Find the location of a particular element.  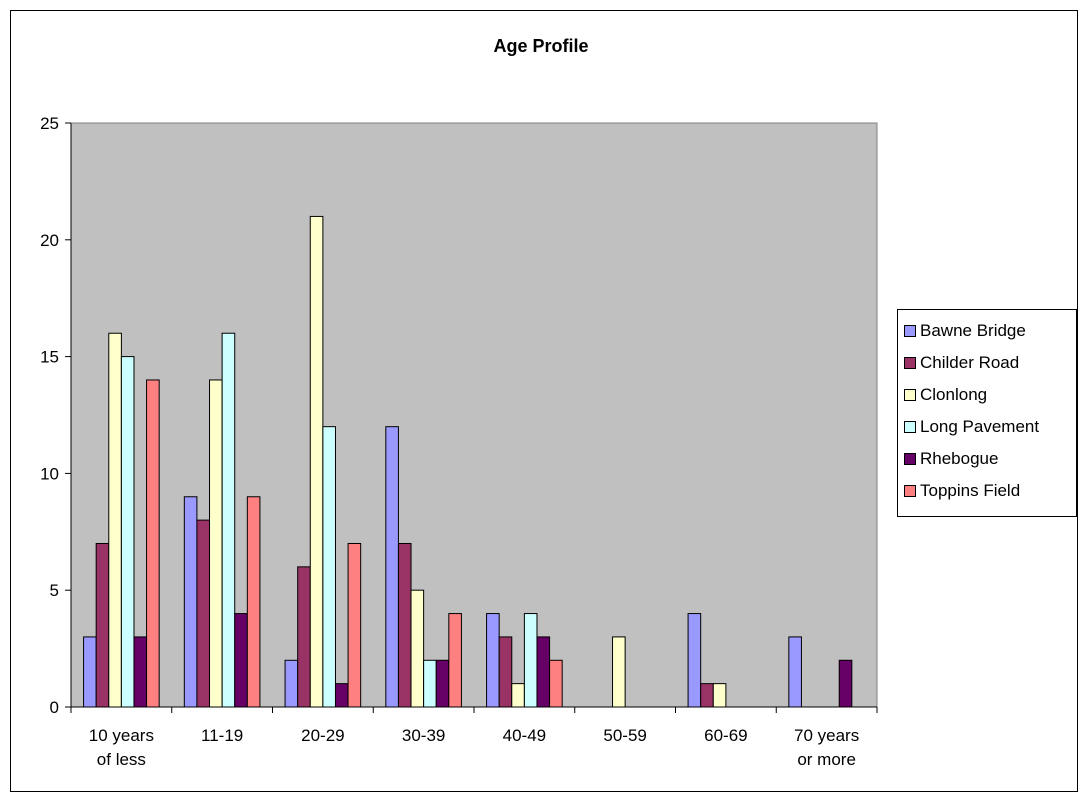

x-tick-label: 30-39 is located at coordinates (423, 735).